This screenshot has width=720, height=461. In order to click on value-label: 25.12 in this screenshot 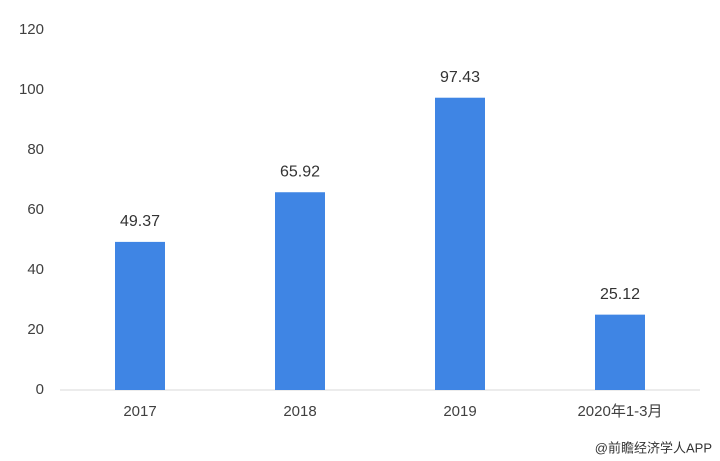, I will do `click(620, 294)`.